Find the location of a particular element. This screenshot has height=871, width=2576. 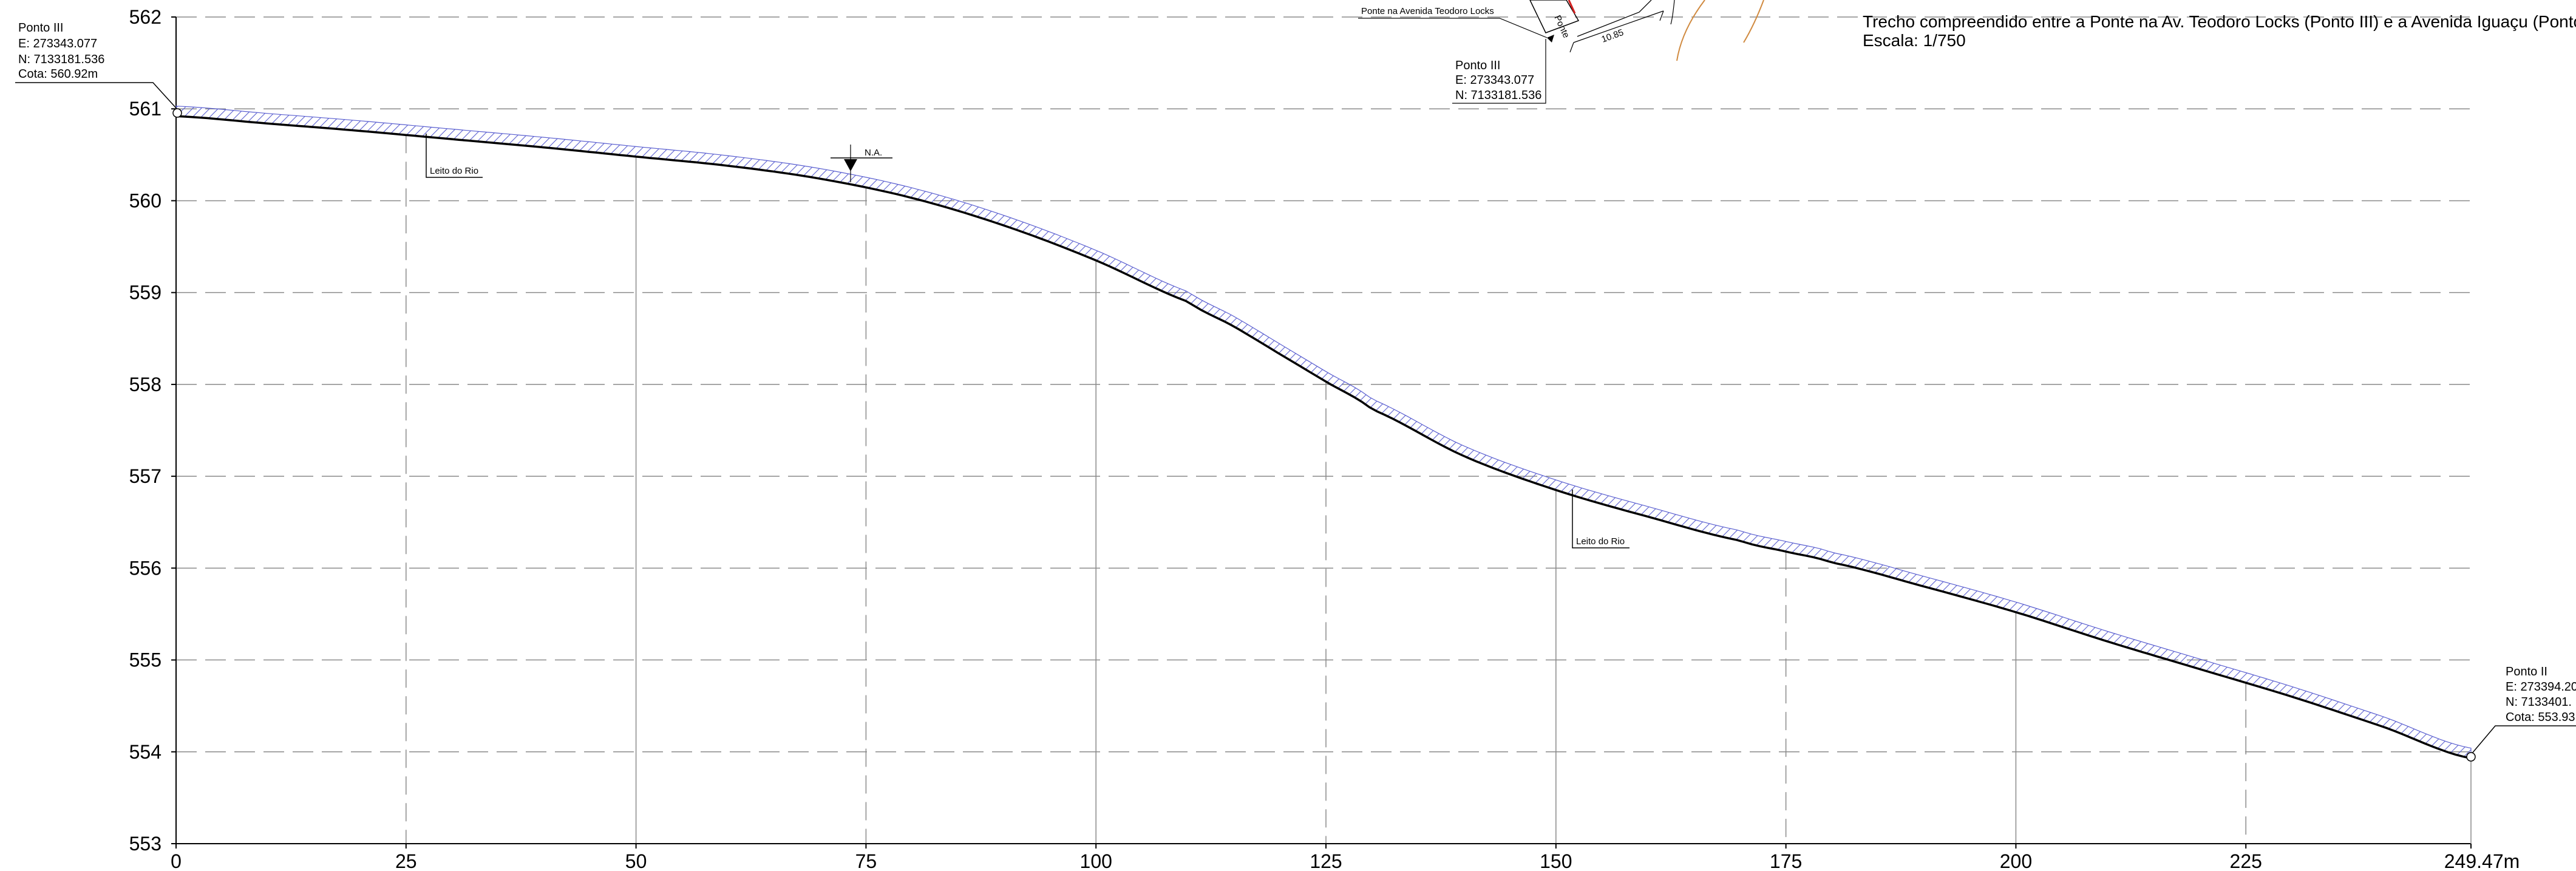

title-line-2: Escala: 1/750 is located at coordinates (1914, 40).